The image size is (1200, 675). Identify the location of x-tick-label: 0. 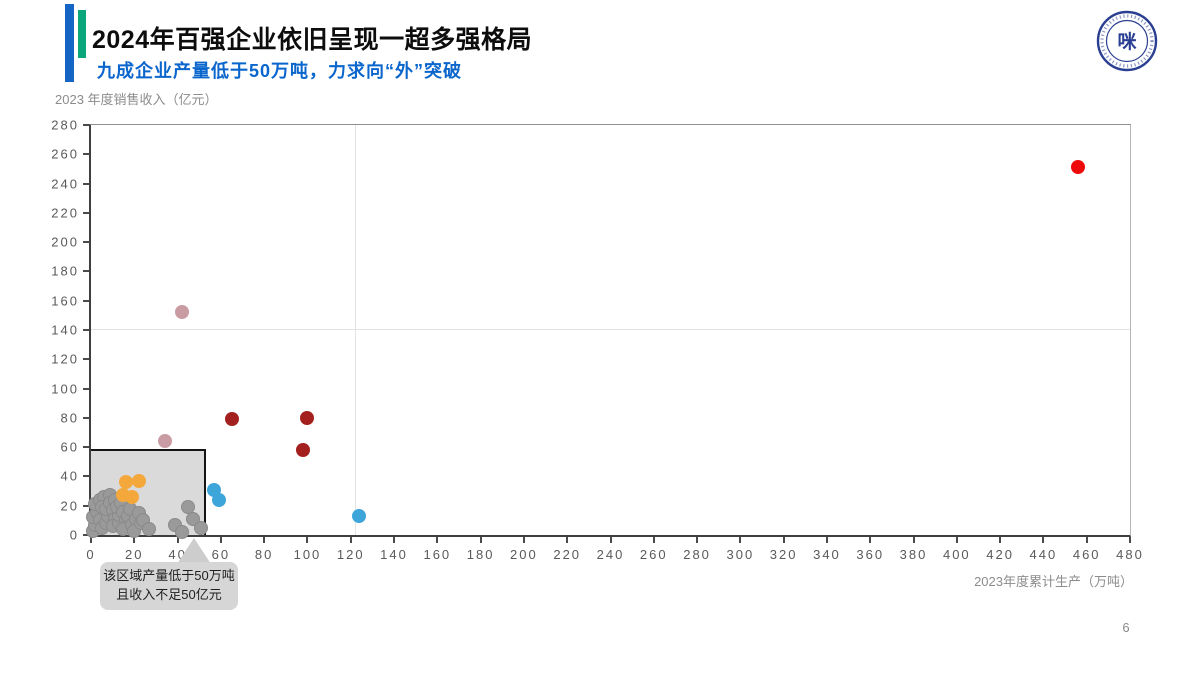
(91, 554).